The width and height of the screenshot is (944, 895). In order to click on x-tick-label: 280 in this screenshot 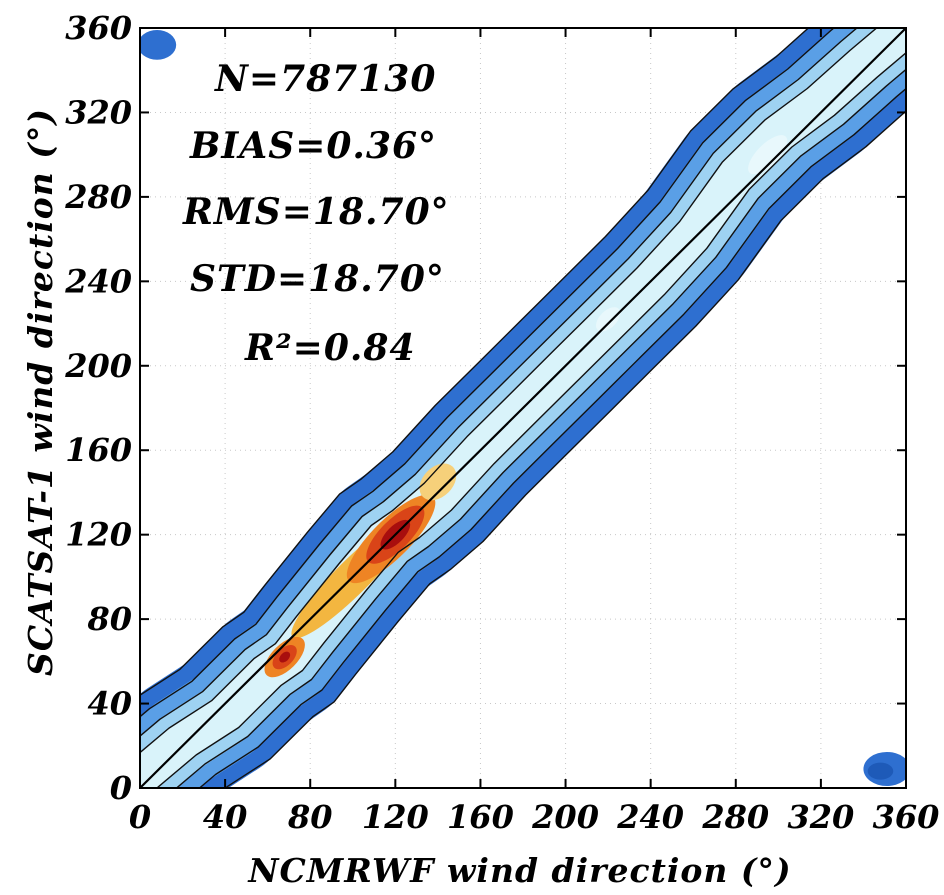, I will do `click(735, 817)`.